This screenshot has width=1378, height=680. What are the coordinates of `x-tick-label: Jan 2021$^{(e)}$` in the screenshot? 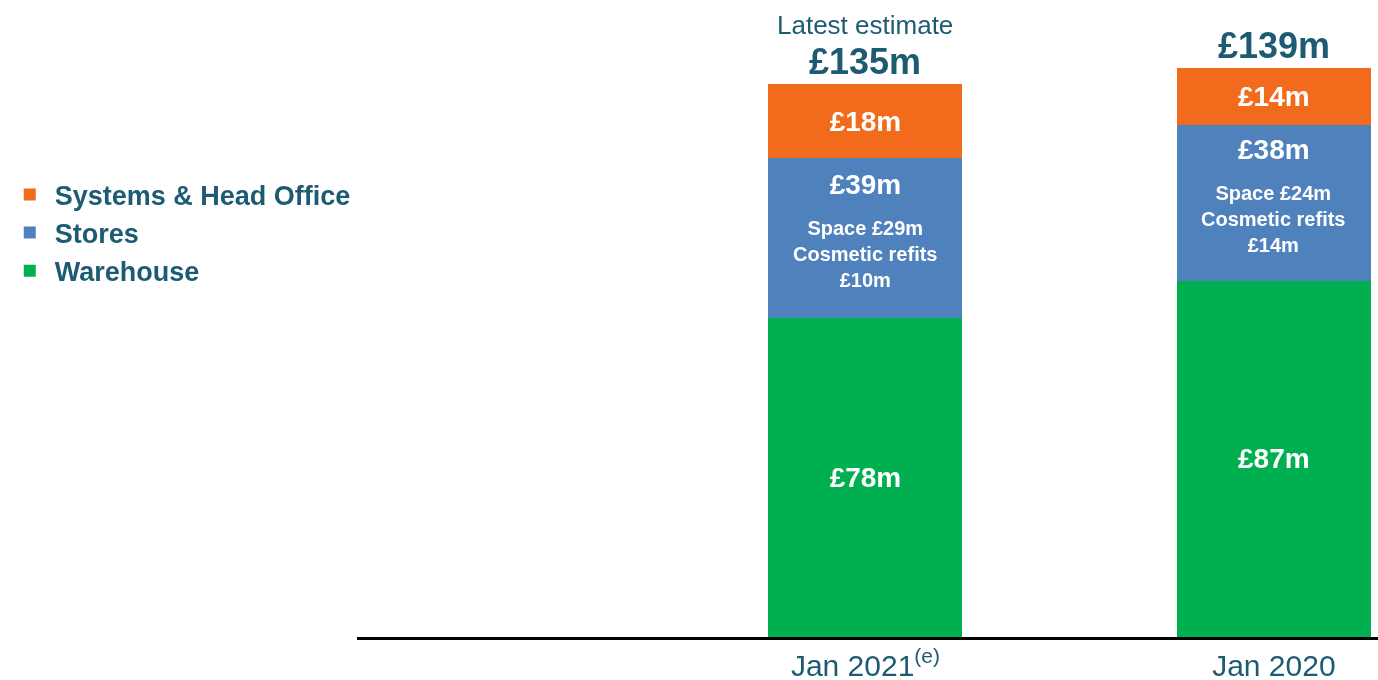 It's located at (865, 662).